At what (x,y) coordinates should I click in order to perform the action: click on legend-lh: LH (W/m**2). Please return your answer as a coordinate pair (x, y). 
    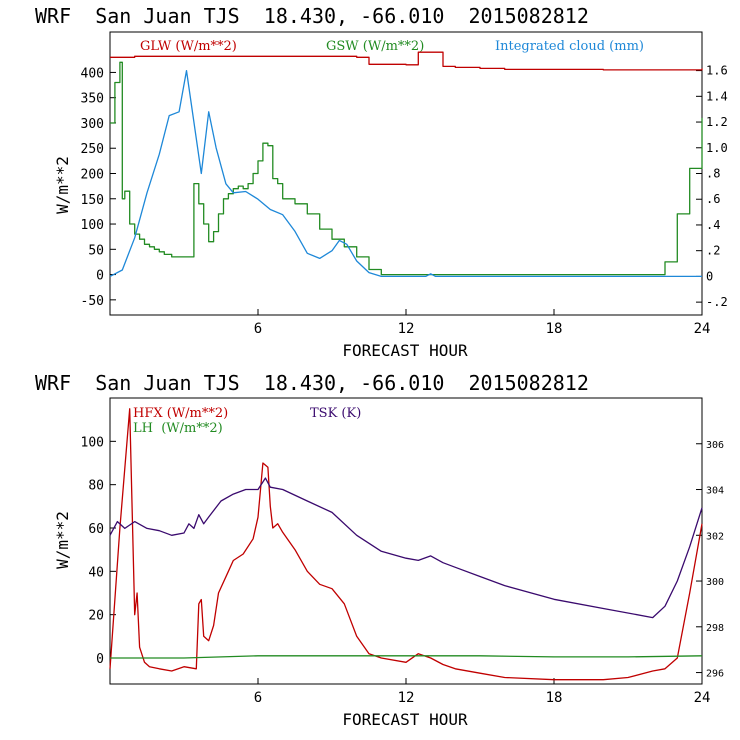
    Looking at the image, I should click on (178, 428).